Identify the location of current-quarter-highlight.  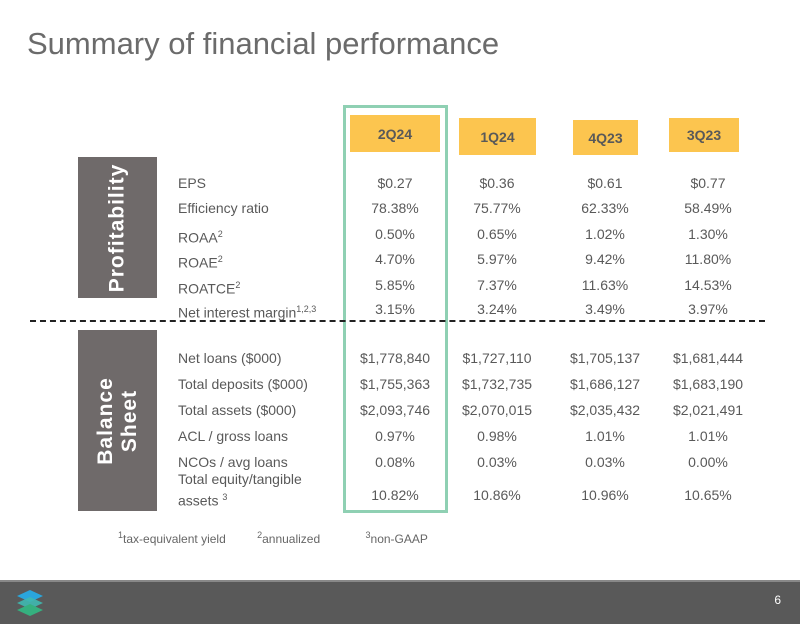
(395, 309).